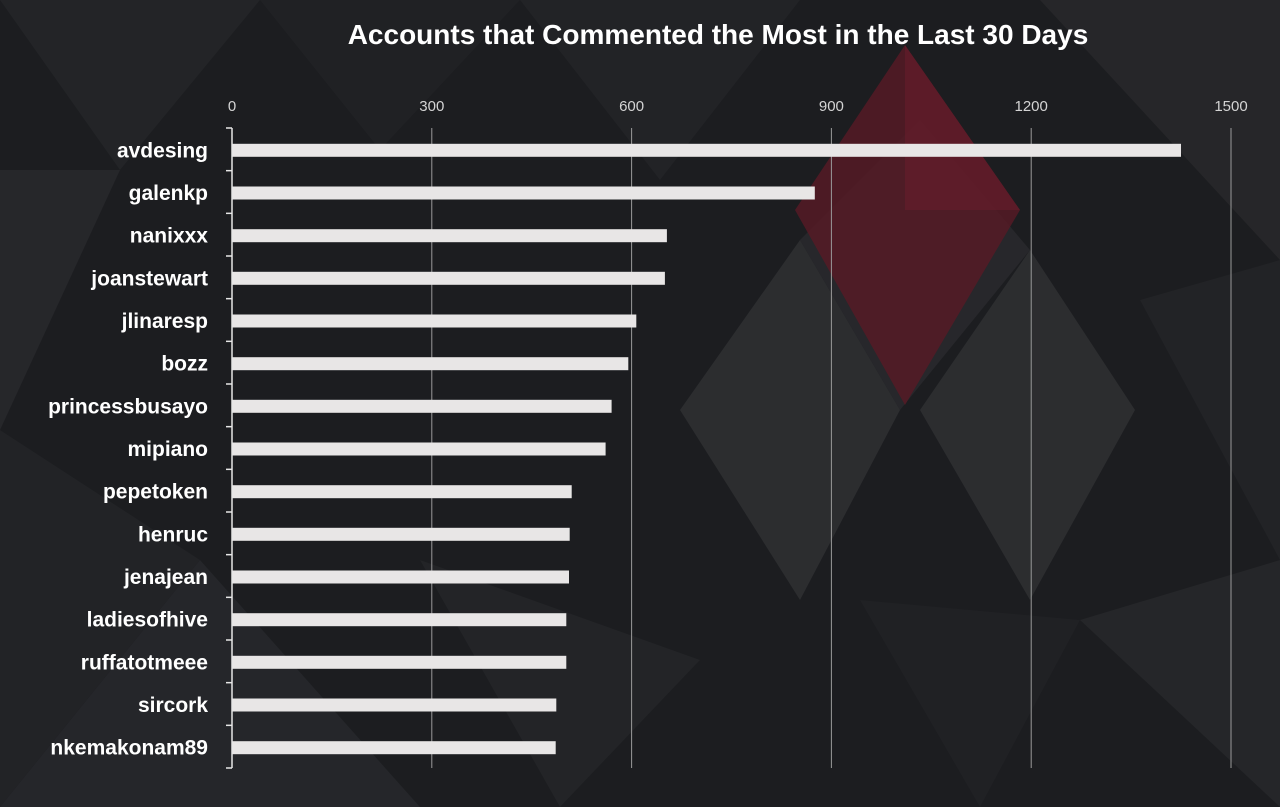 This screenshot has height=807, width=1280. I want to click on bar-joanstewart, so click(448, 278).